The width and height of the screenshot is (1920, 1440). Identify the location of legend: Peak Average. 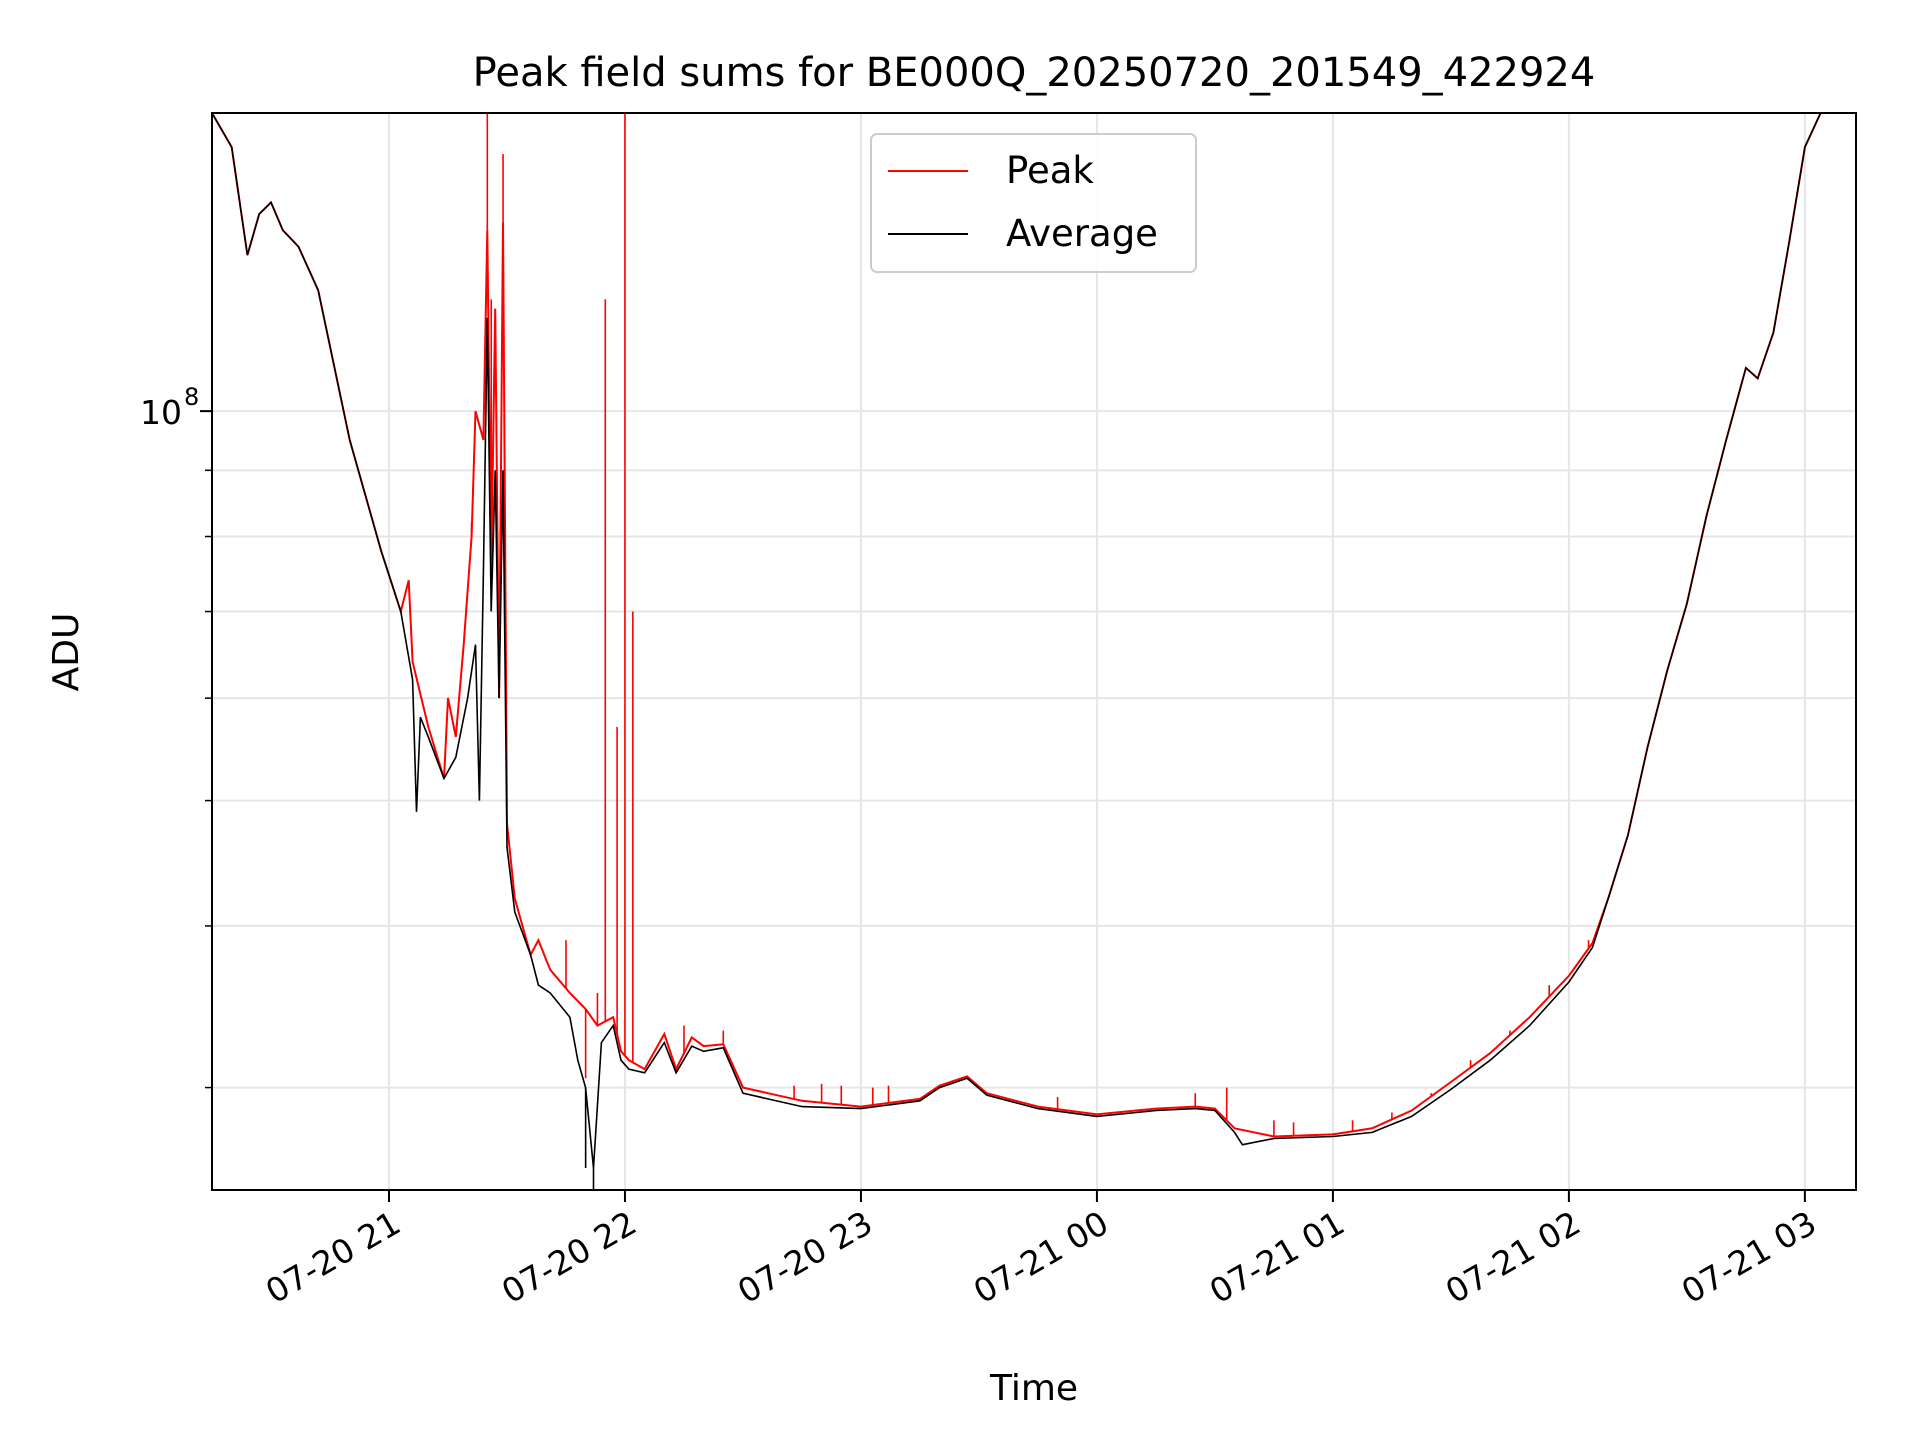
(1033, 203).